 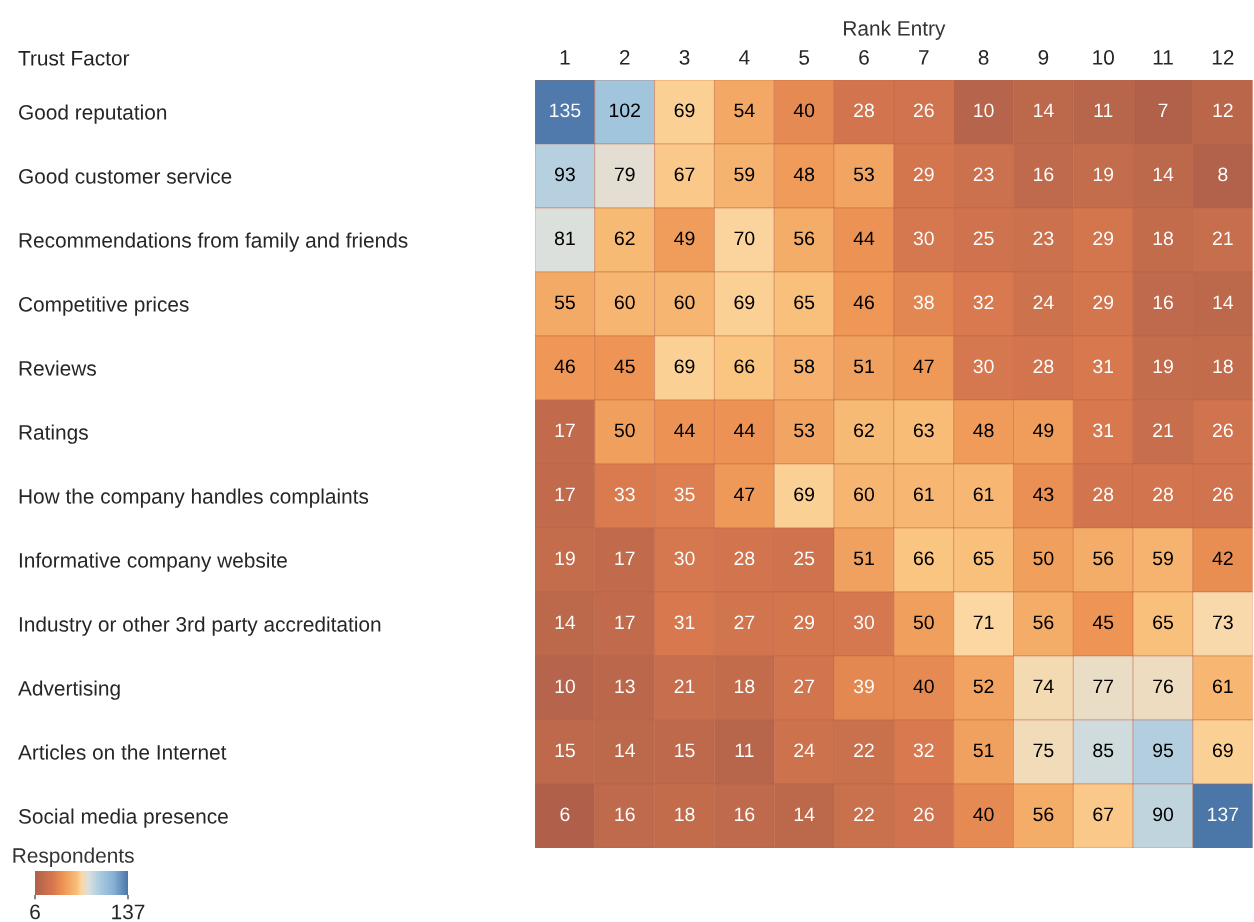 What do you see at coordinates (1163, 302) in the screenshot?
I see `data-label: 16` at bounding box center [1163, 302].